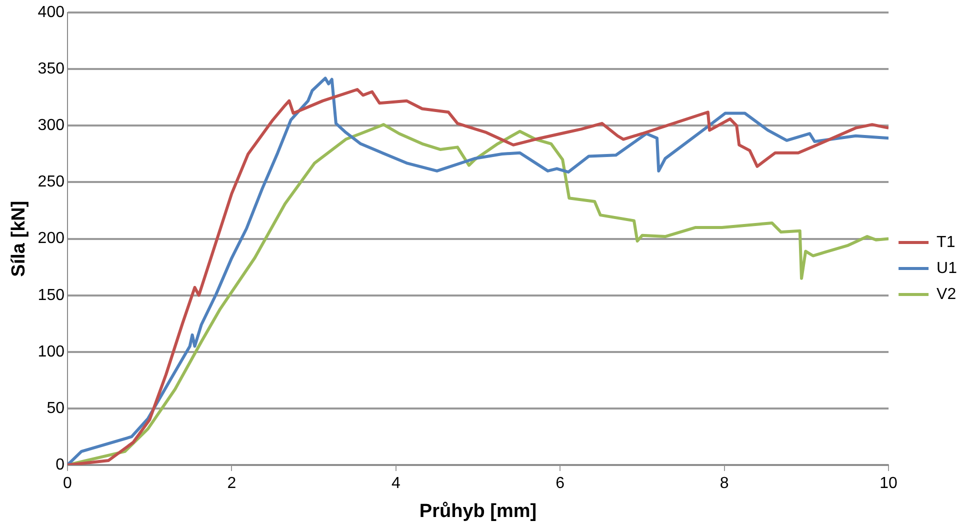  What do you see at coordinates (231, 483) in the screenshot?
I see `x-tick-label: 2` at bounding box center [231, 483].